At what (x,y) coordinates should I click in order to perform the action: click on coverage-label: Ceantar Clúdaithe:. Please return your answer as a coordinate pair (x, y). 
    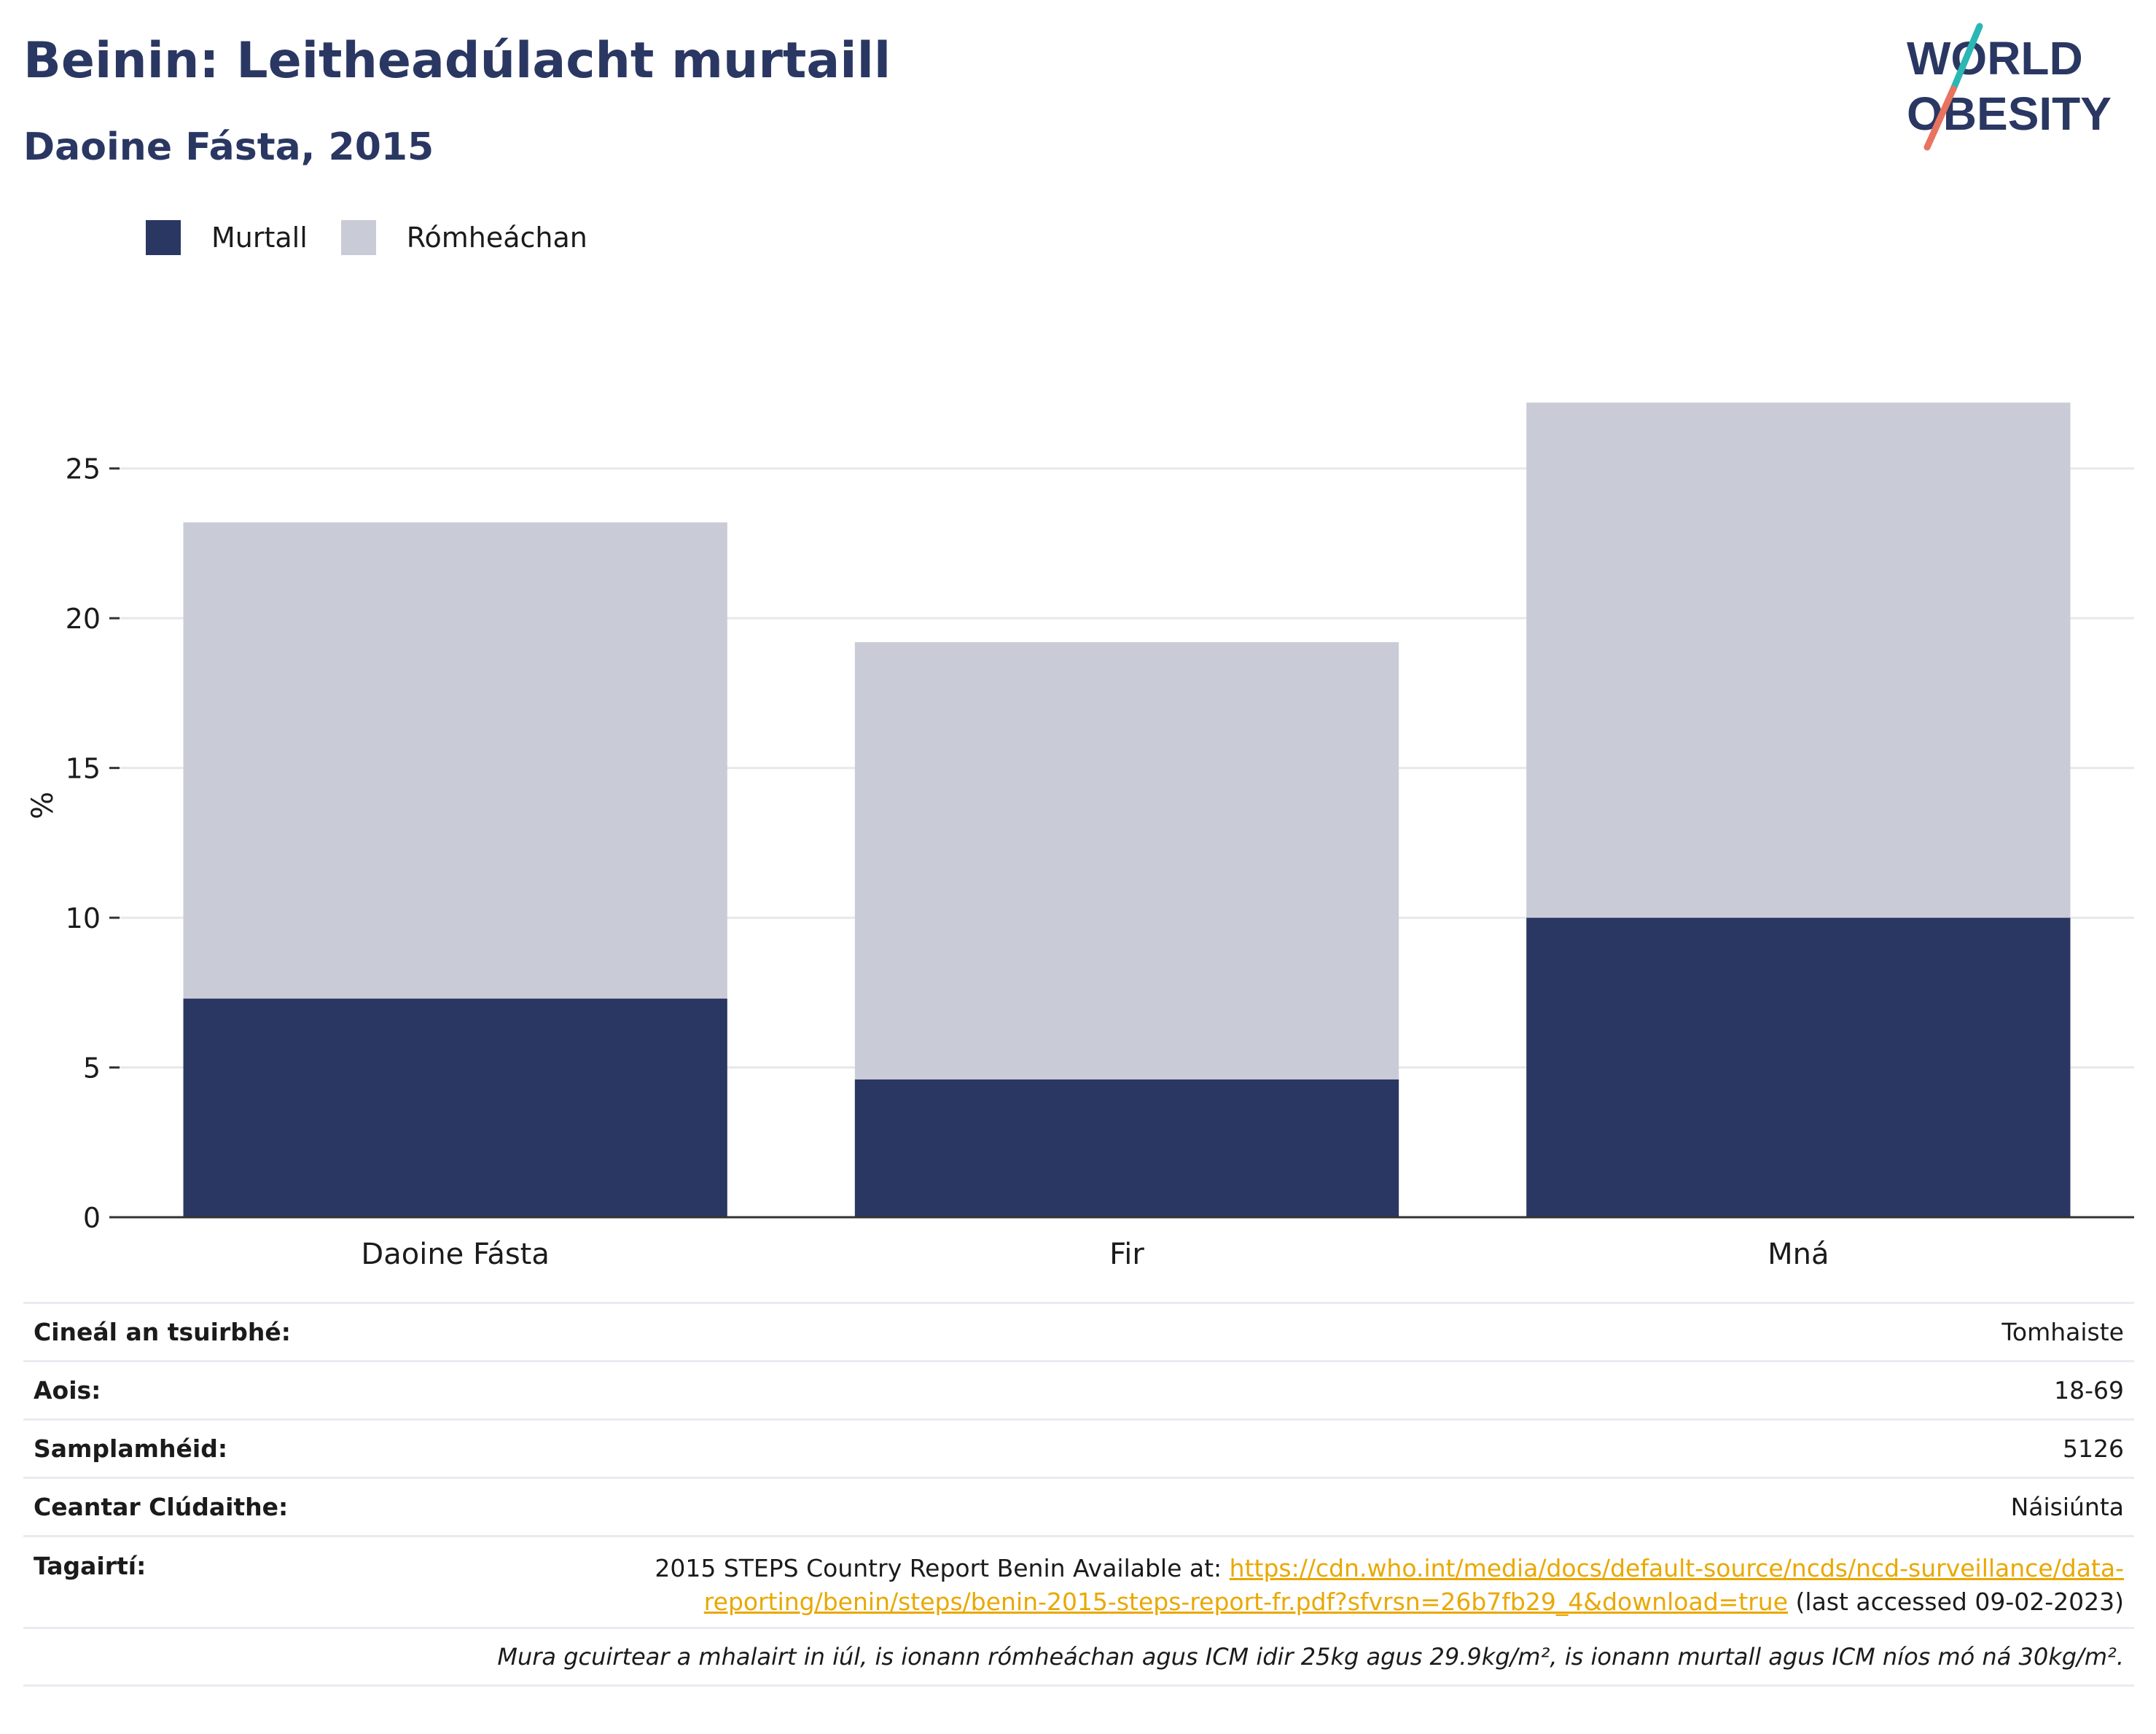
    Looking at the image, I should click on (161, 1507).